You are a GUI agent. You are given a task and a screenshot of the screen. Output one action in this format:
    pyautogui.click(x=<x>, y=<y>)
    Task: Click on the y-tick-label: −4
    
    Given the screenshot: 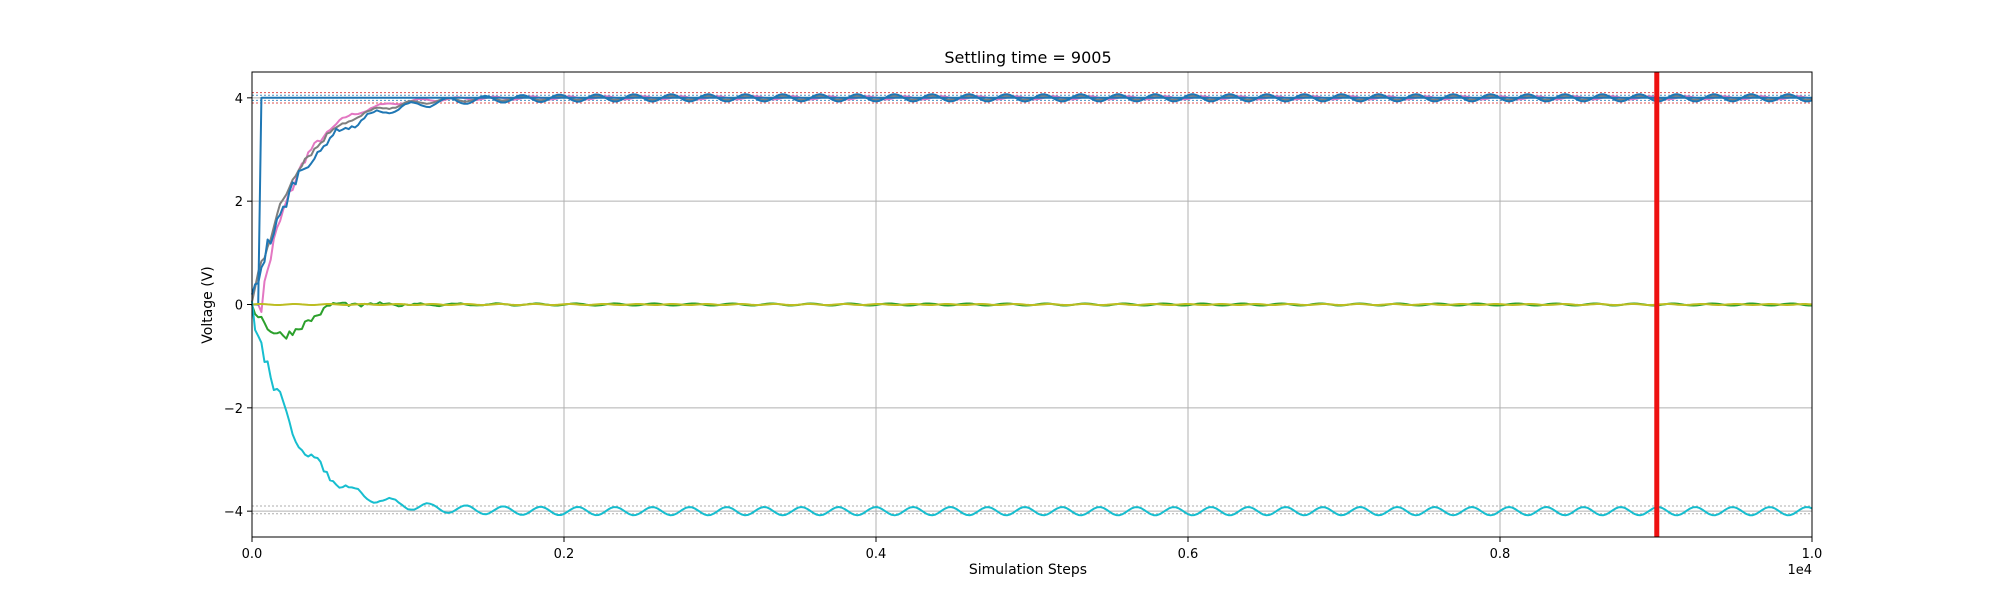 What is the action you would take?
    pyautogui.click(x=233, y=512)
    